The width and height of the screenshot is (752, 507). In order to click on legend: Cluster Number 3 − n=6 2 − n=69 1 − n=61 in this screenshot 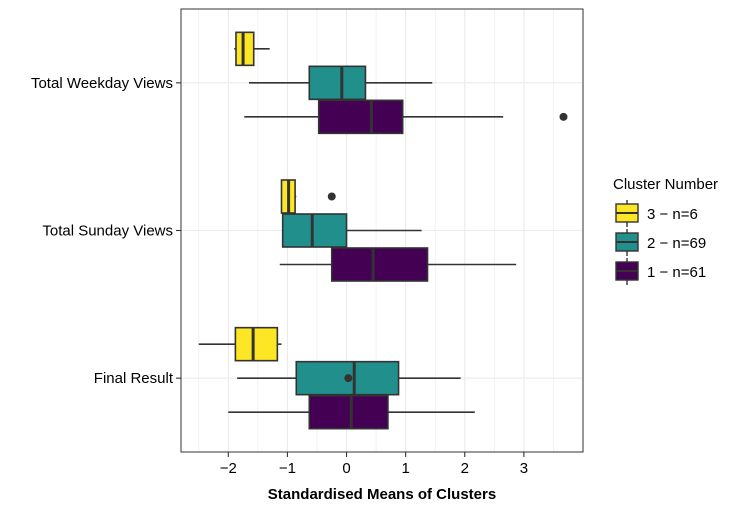, I will do `click(665, 230)`.